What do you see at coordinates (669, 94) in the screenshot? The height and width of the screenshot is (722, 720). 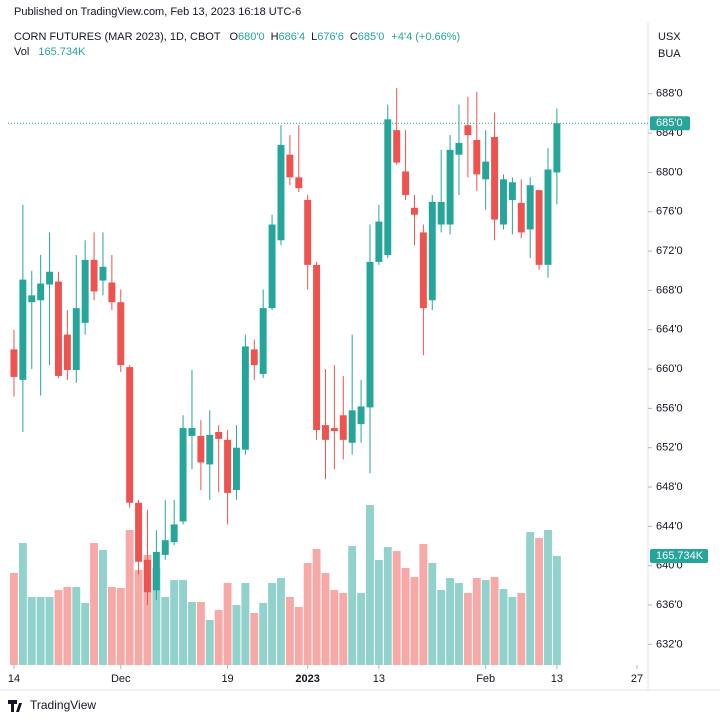 I see `y-tick-label: 688'0` at bounding box center [669, 94].